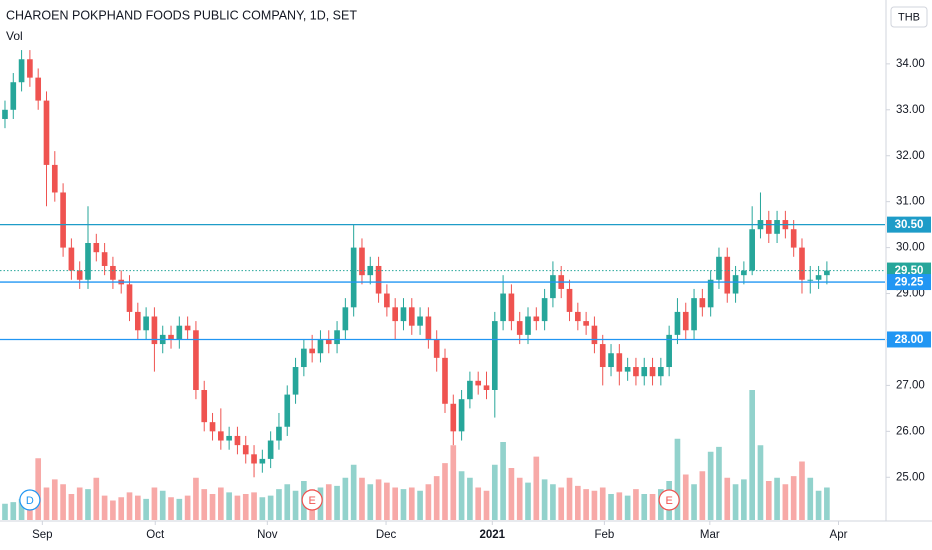 Image resolution: width=932 pixels, height=550 pixels. What do you see at coordinates (910, 385) in the screenshot?
I see `y-tick-label: 27.00` at bounding box center [910, 385].